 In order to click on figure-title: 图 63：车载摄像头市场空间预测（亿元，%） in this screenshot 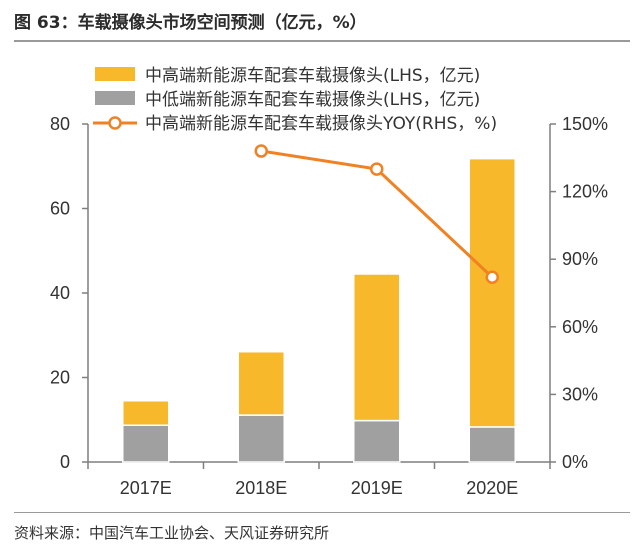, I will do `click(190, 23)`.